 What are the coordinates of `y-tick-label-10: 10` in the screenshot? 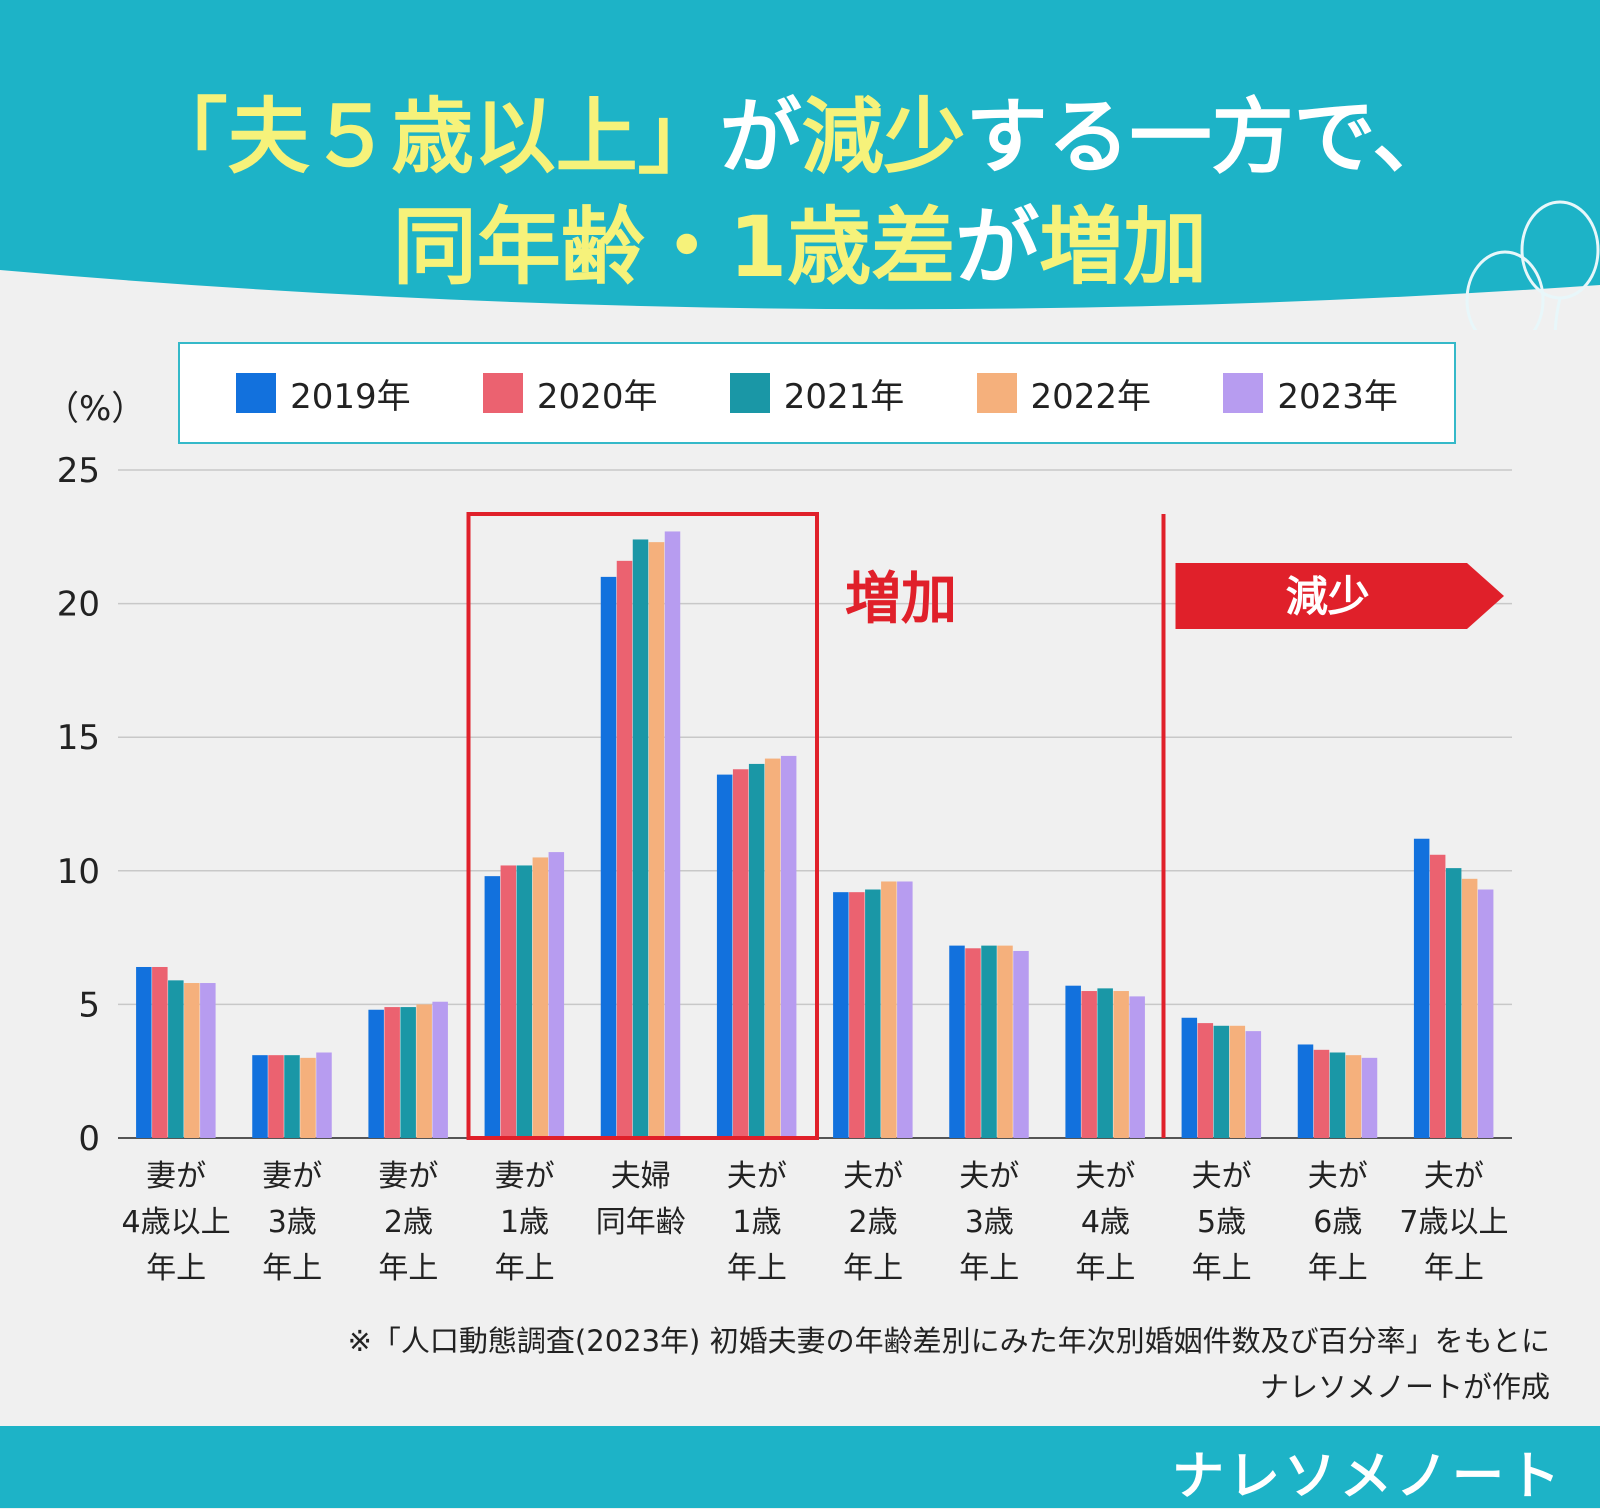 It's located at (78, 872).